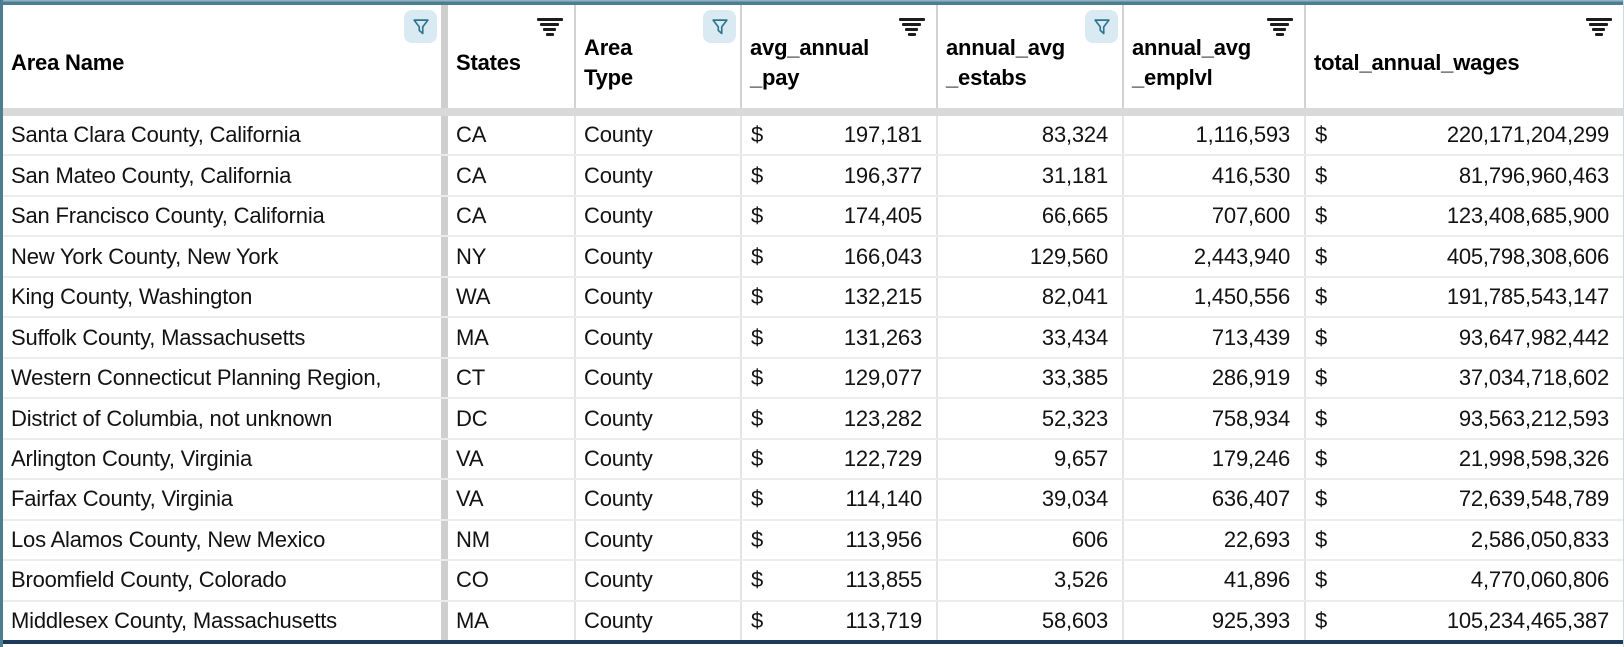 This screenshot has width=1624, height=647. What do you see at coordinates (1464, 297) in the screenshot?
I see `cell-total-annual-wages: $ 191,785,543,147` at bounding box center [1464, 297].